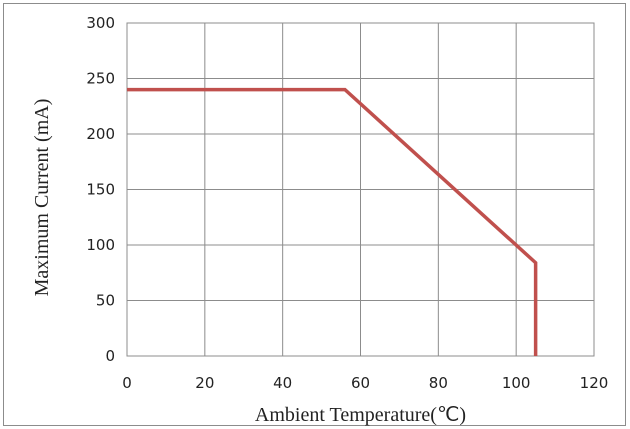 The image size is (630, 429). What do you see at coordinates (516, 383) in the screenshot?
I see `x-tick-label: 100` at bounding box center [516, 383].